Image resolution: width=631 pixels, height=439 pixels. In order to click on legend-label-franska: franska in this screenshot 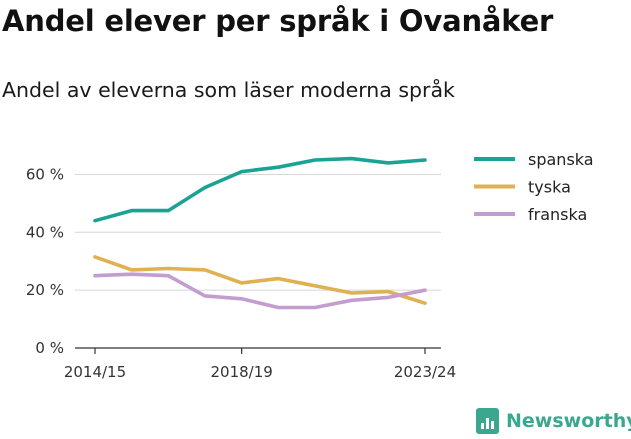, I will do `click(557, 214)`.